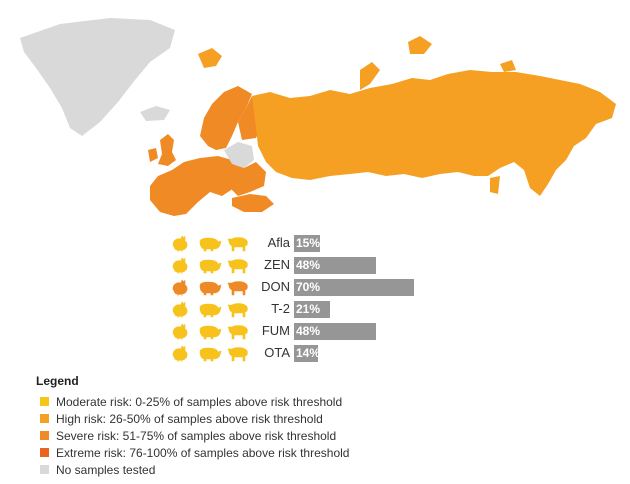  I want to click on iceland-region, so click(155, 113).